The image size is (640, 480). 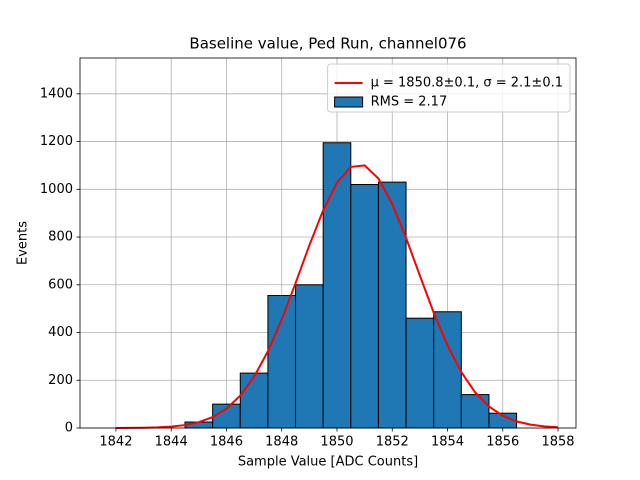 What do you see at coordinates (327, 44) in the screenshot?
I see `chart-title: Baseline value, Ped Run, channel076` at bounding box center [327, 44].